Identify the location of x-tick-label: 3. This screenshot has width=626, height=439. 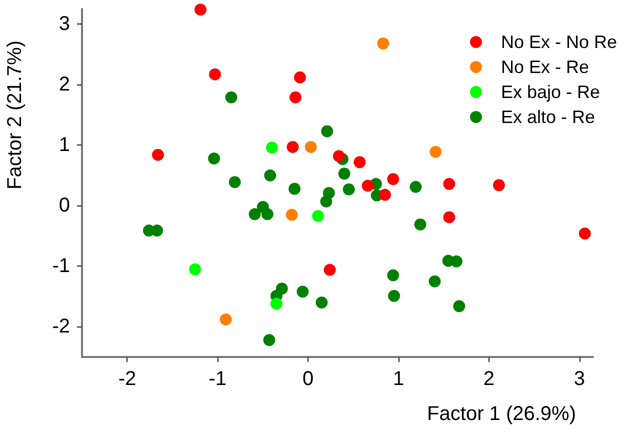
(579, 379).